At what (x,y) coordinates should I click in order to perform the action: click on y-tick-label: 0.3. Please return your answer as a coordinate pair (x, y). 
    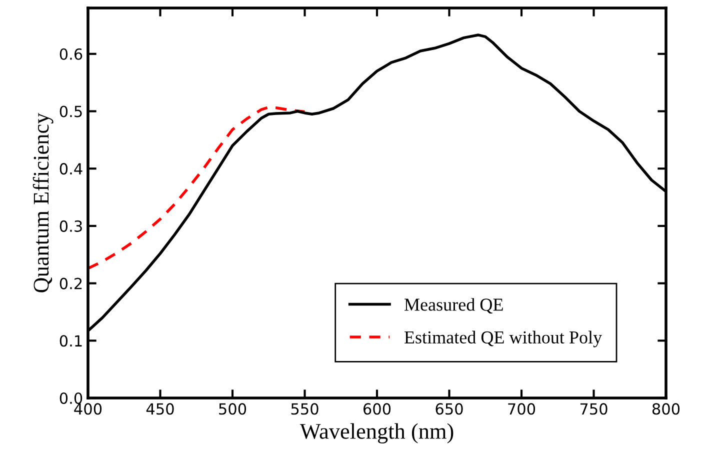
    Looking at the image, I should click on (71, 226).